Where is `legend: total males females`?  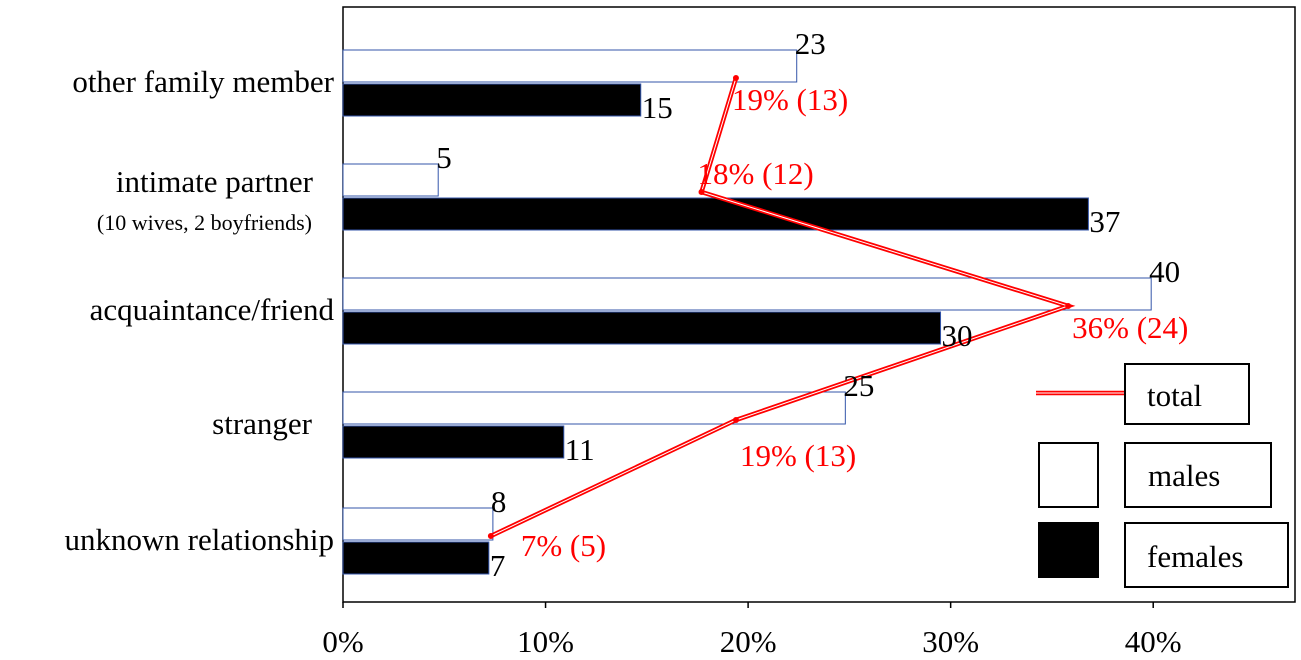 legend: total males females is located at coordinates (1162, 475).